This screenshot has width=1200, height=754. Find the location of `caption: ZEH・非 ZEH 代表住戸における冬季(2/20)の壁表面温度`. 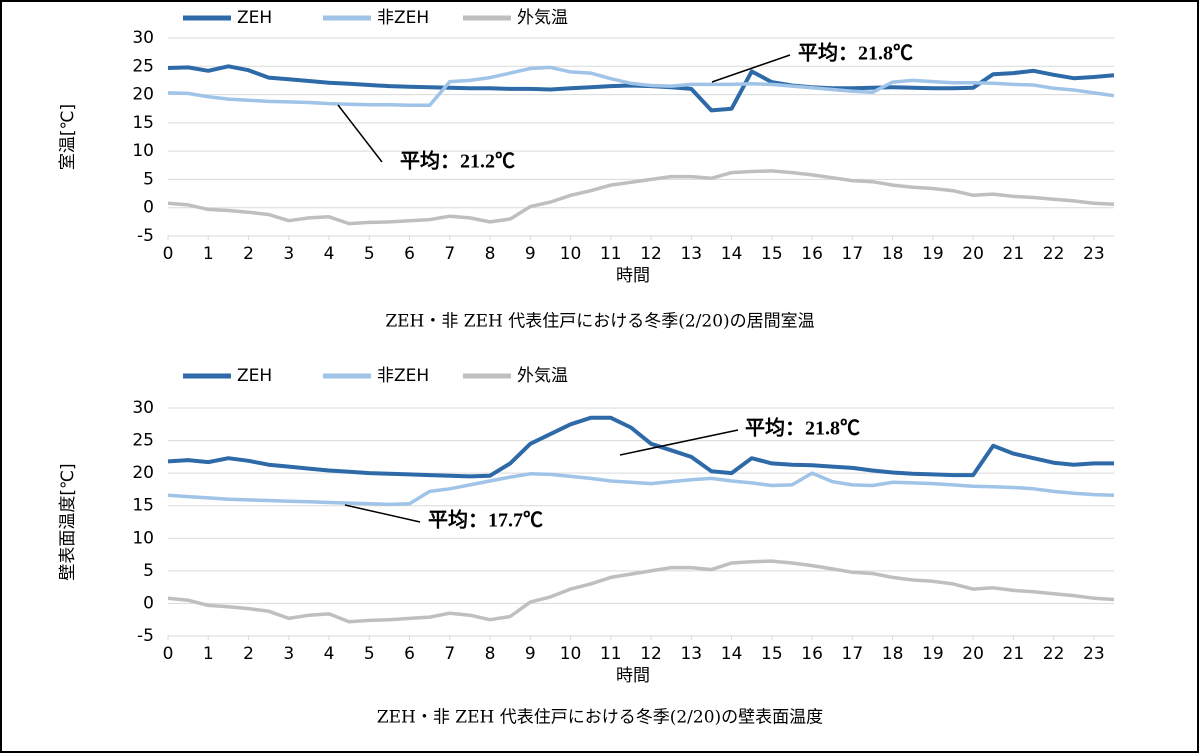

caption: ZEH・非 ZEH 代表住戸における冬季(2/20)の壁表面温度 is located at coordinates (600, 718).